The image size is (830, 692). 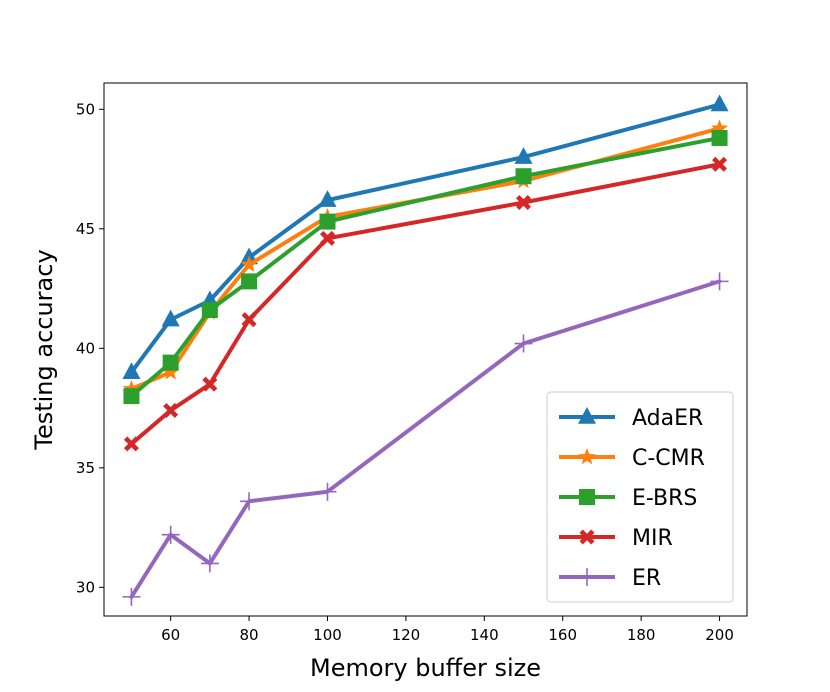 I want to click on x-tick-label: 80, so click(x=249, y=635).